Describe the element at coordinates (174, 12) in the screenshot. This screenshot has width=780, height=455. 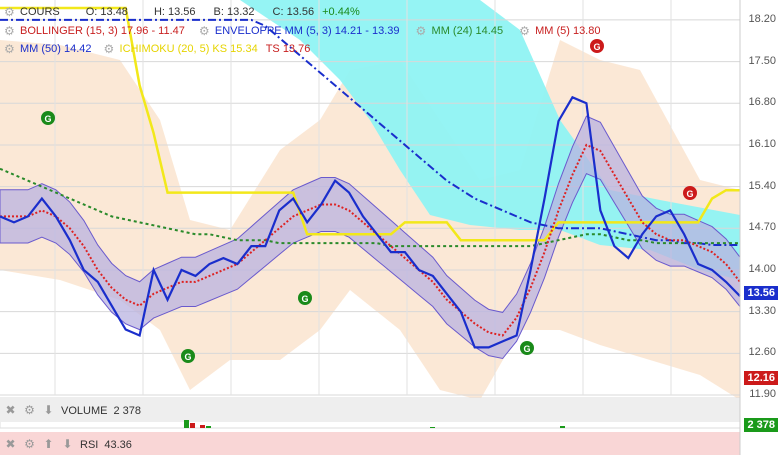
I see `high-value: H: 13.56` at that location.